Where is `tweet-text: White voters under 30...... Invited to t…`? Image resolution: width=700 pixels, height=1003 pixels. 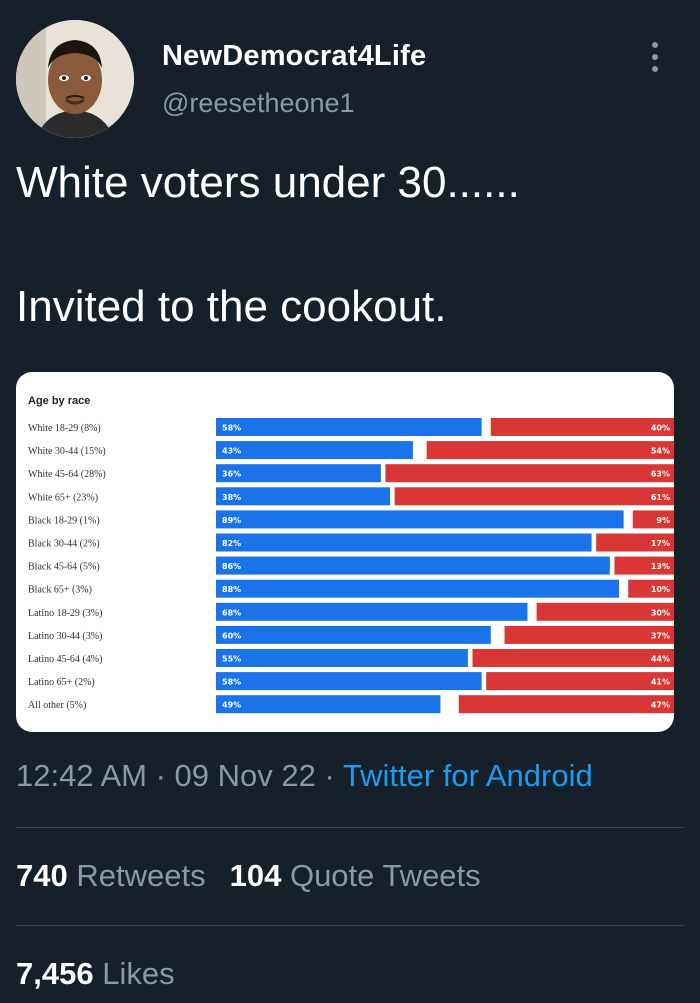 tweet-text: White voters under 30...... Invited to t… is located at coordinates (268, 244).